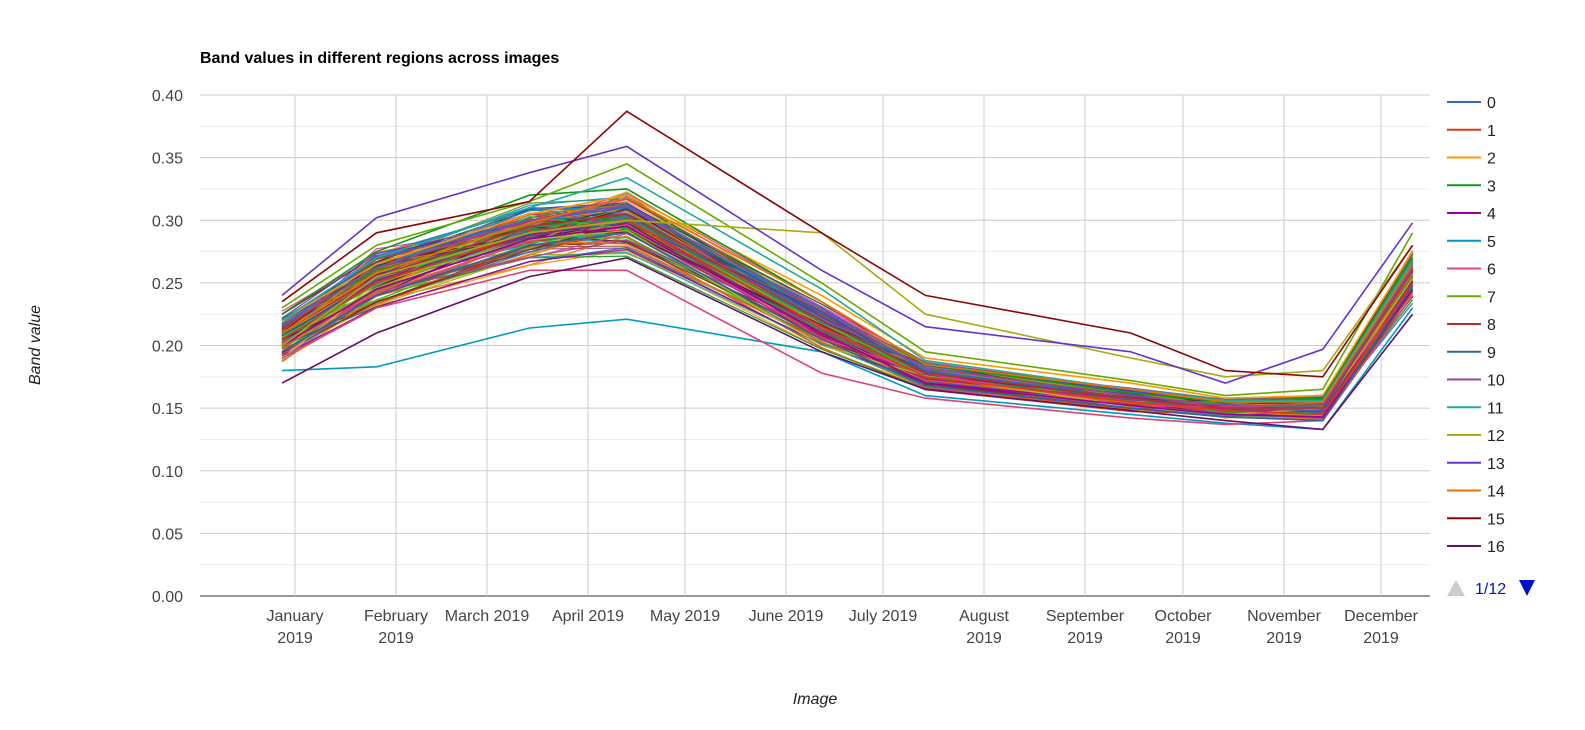 The width and height of the screenshot is (1585, 730). Describe the element at coordinates (588, 616) in the screenshot. I see `x-tick-label: April 2019` at that location.